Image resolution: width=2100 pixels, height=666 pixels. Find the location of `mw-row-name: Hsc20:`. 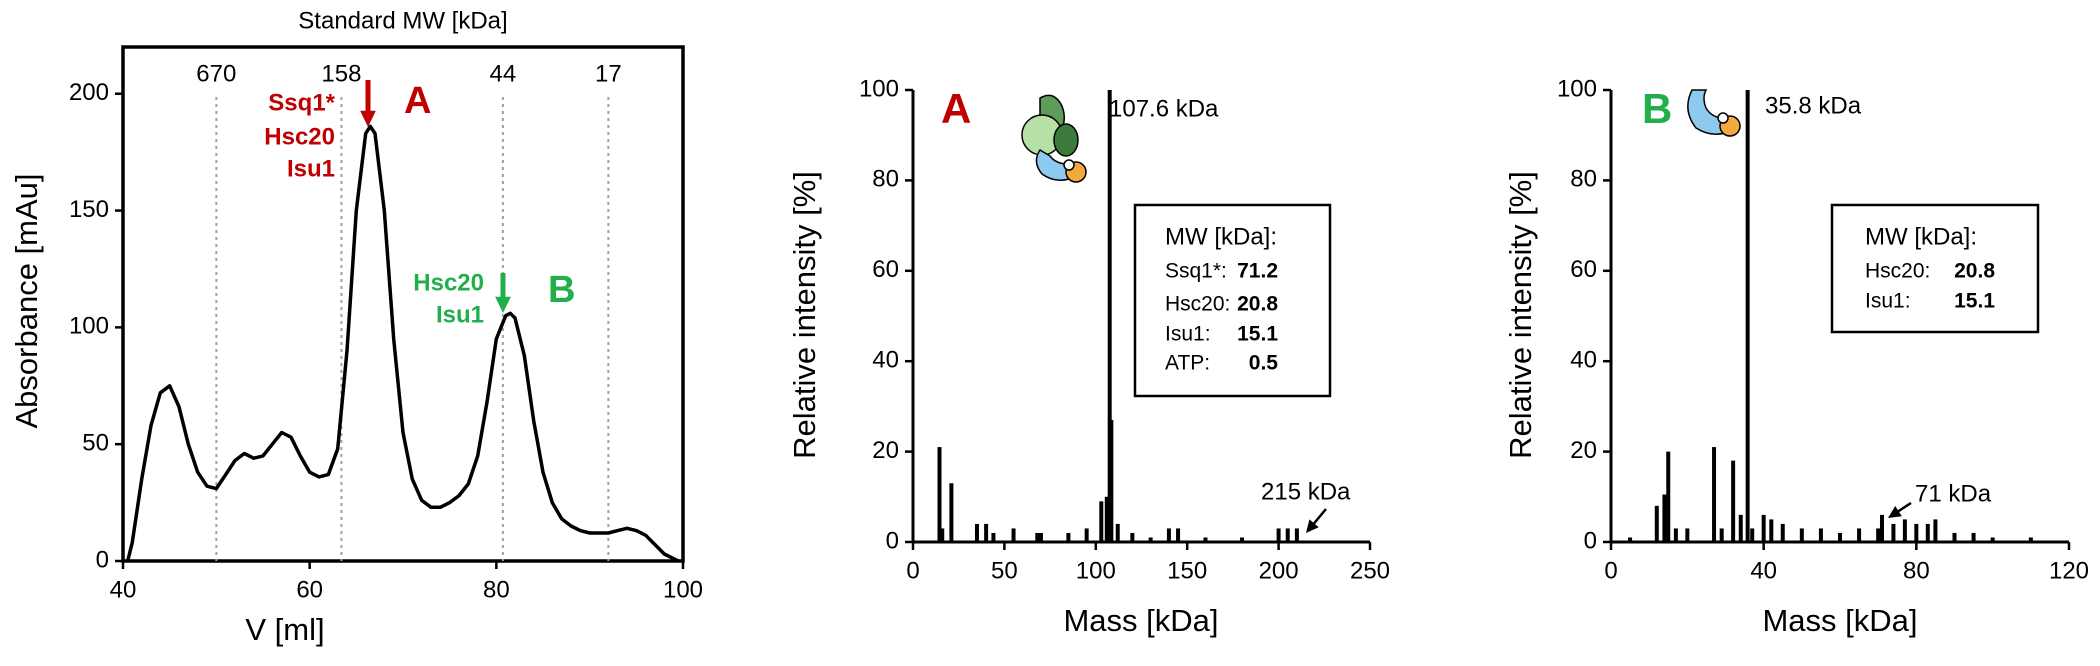

mw-row-name: Hsc20: is located at coordinates (1897, 271).